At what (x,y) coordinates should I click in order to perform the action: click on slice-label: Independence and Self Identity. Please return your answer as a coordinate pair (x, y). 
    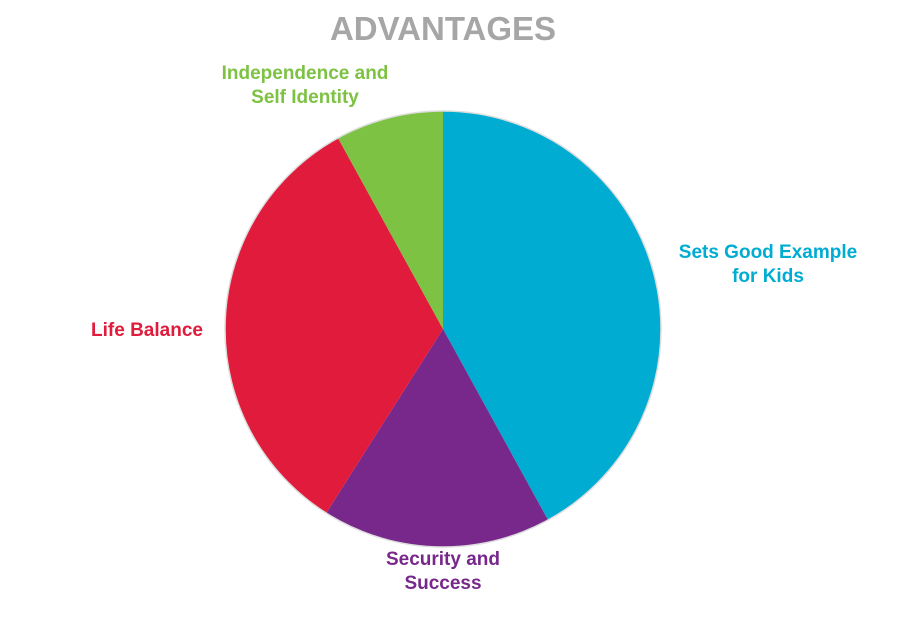
    Looking at the image, I should click on (305, 85).